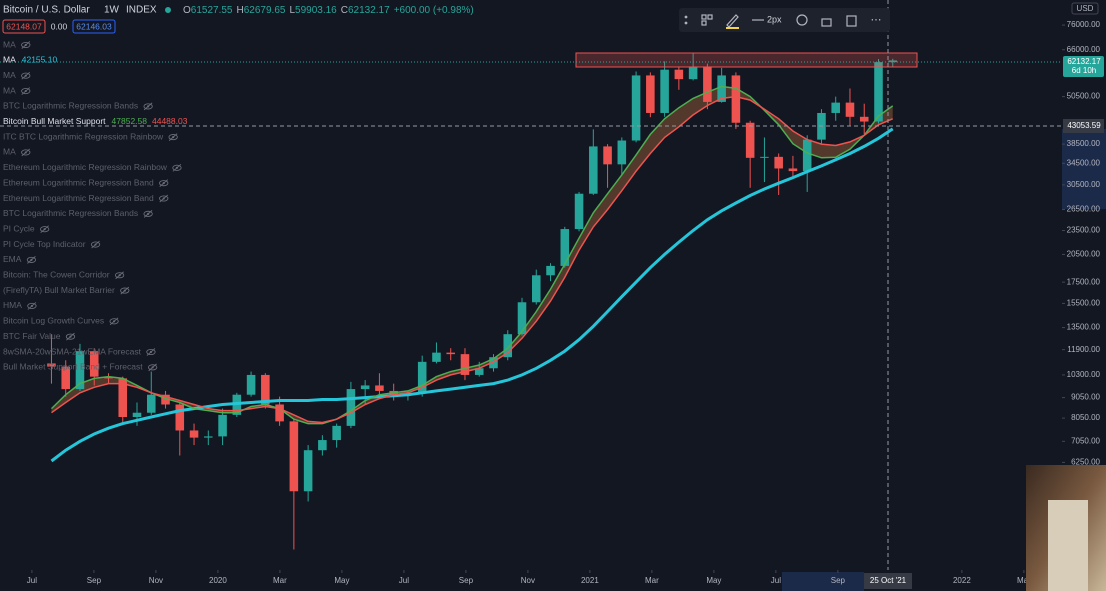  What do you see at coordinates (12, 305) in the screenshot?
I see `indicator-name: HMA` at bounding box center [12, 305].